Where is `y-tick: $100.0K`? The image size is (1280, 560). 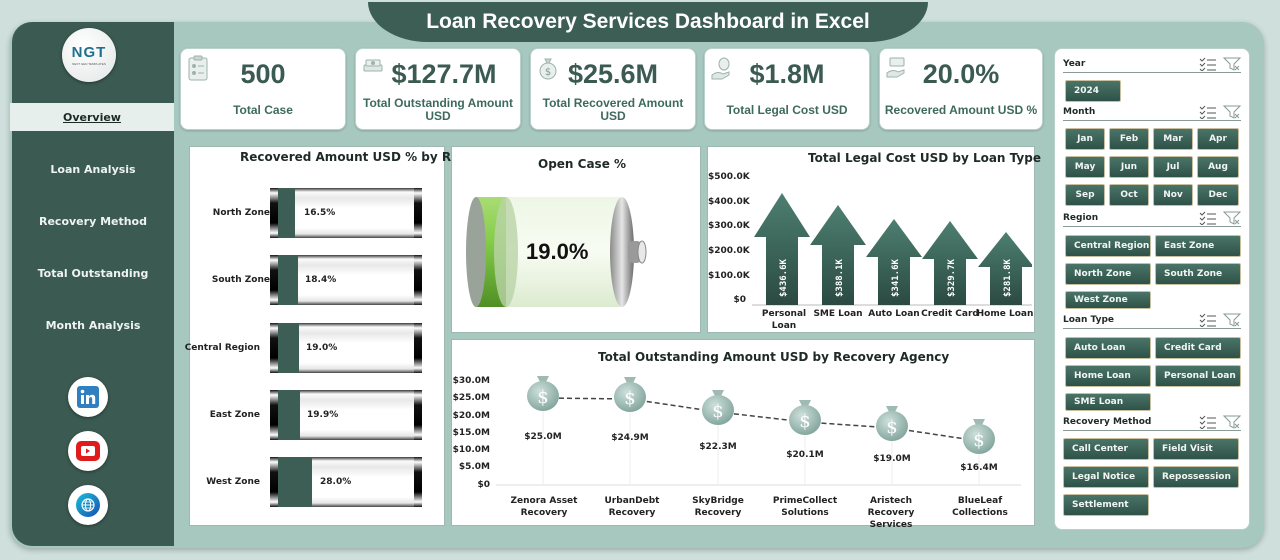
y-tick: $100.0K is located at coordinates (729, 276).